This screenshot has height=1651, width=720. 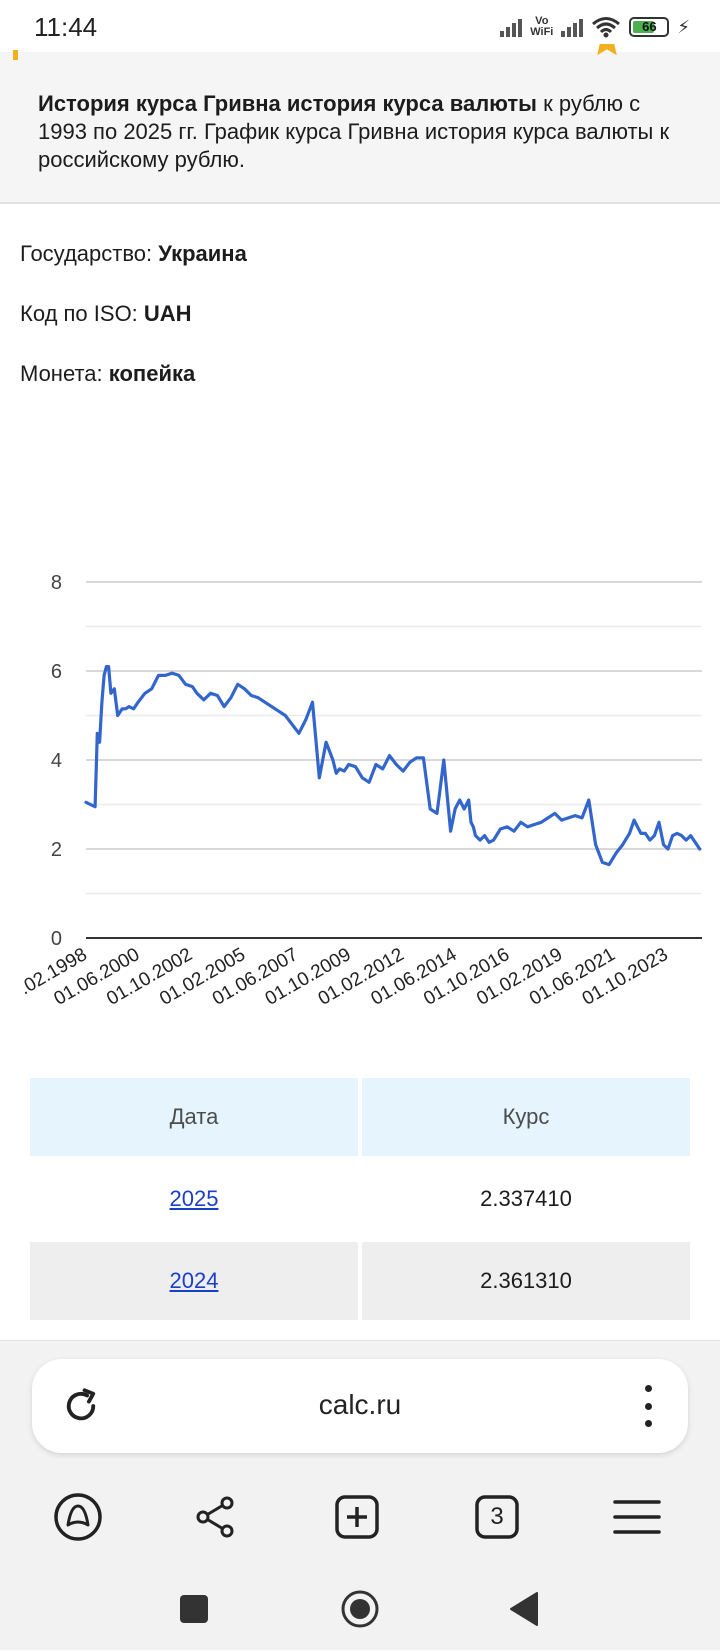 I want to click on accent-edge, so click(x=15, y=55).